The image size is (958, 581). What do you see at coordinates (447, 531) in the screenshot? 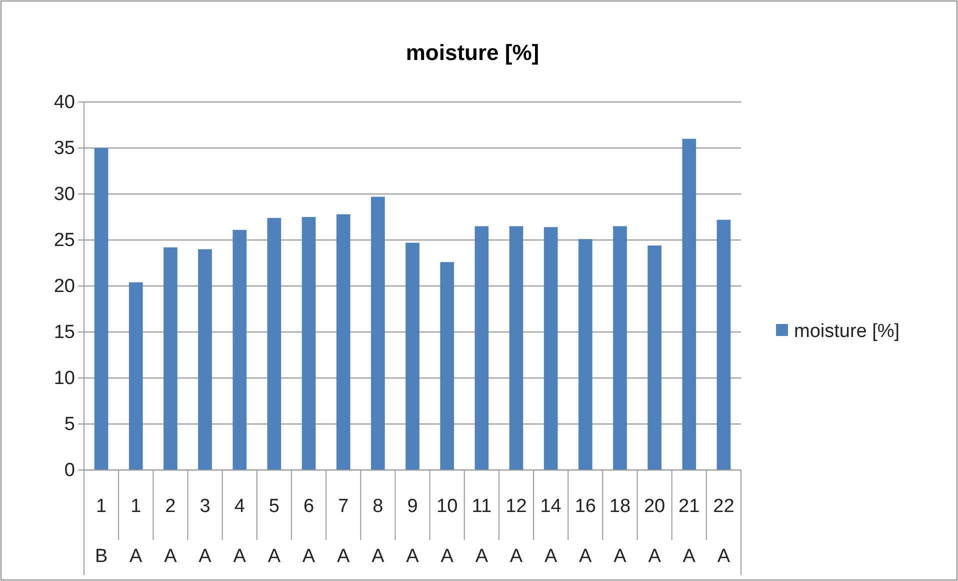
I see `category-label: 10 A` at bounding box center [447, 531].